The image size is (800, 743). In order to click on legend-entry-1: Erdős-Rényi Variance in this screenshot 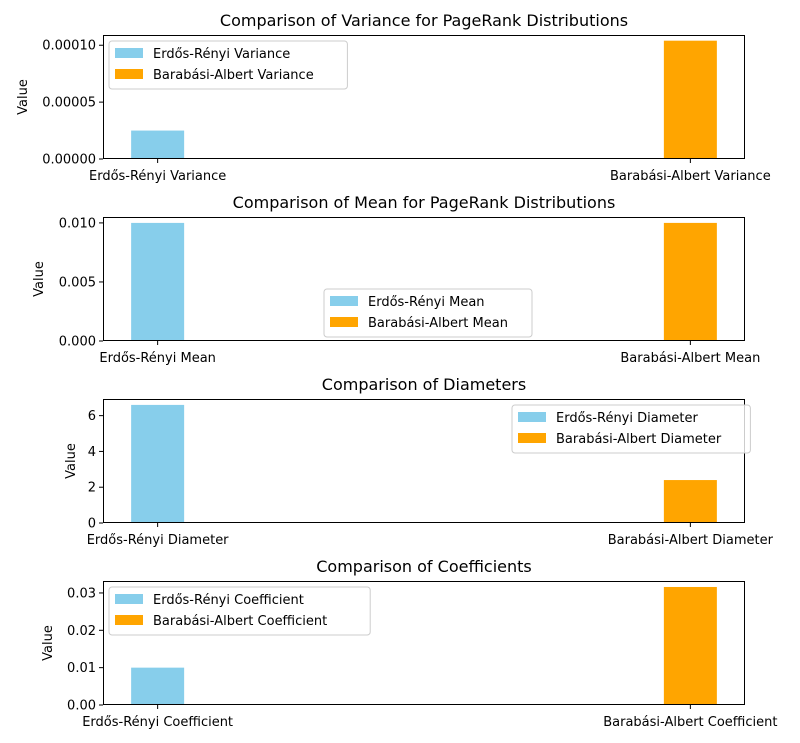, I will do `click(221, 54)`.